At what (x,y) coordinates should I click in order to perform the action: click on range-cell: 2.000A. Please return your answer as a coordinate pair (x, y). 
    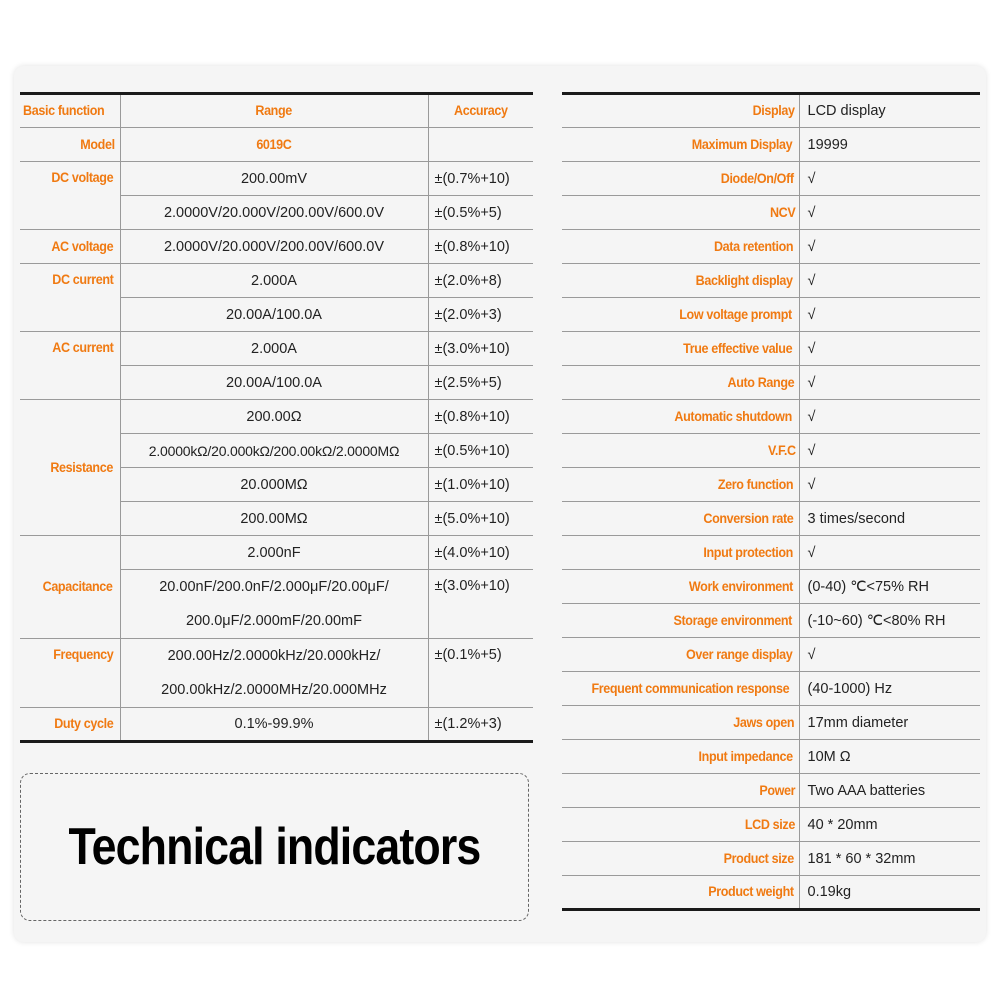
    Looking at the image, I should click on (273, 280).